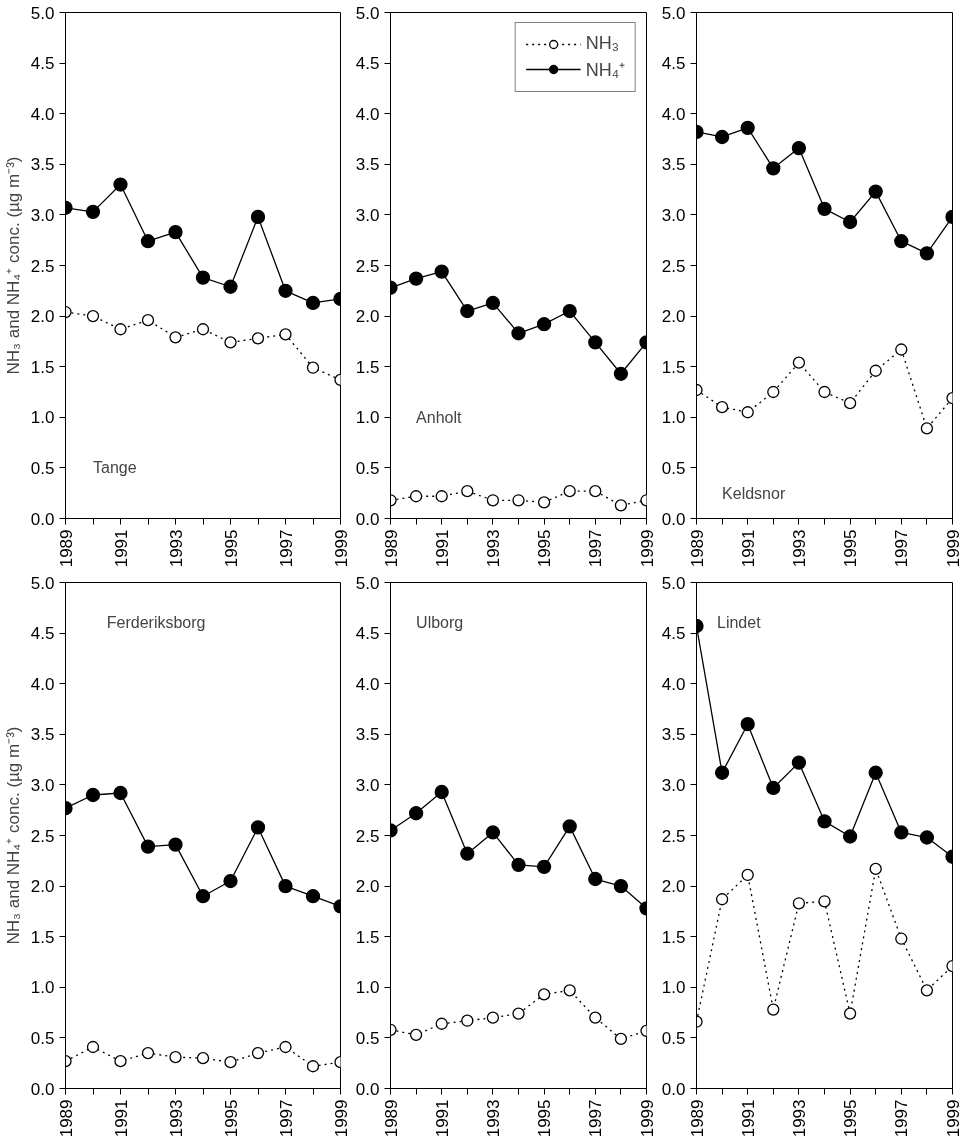 This screenshot has width=964, height=1140. I want to click on annotation: Ulborg, so click(440, 623).